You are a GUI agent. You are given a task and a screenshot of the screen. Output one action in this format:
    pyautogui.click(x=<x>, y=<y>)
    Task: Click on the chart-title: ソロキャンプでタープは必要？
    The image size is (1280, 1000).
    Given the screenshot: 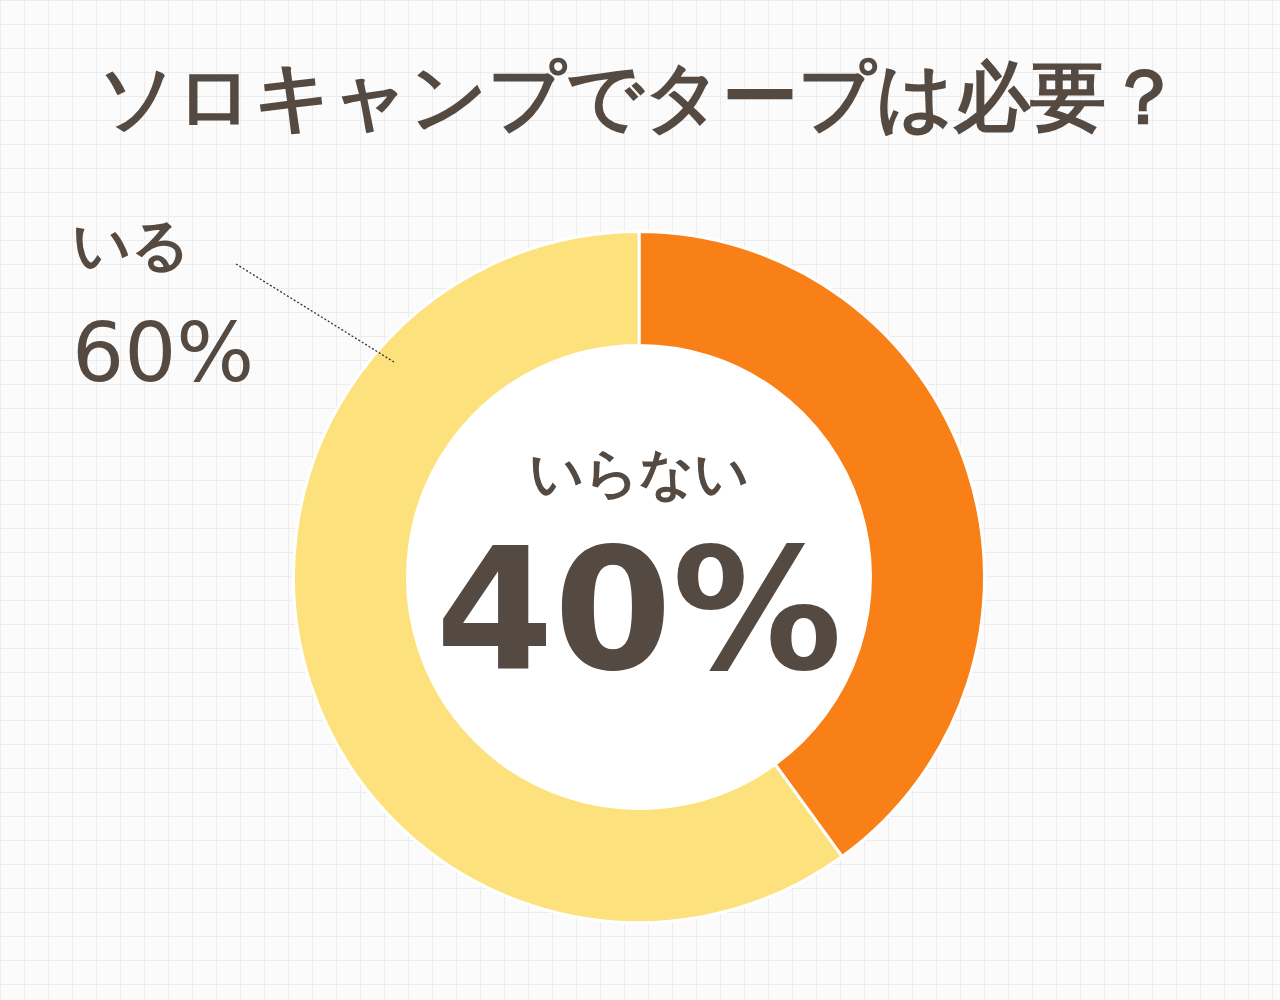 What is the action you would take?
    pyautogui.click(x=640, y=96)
    